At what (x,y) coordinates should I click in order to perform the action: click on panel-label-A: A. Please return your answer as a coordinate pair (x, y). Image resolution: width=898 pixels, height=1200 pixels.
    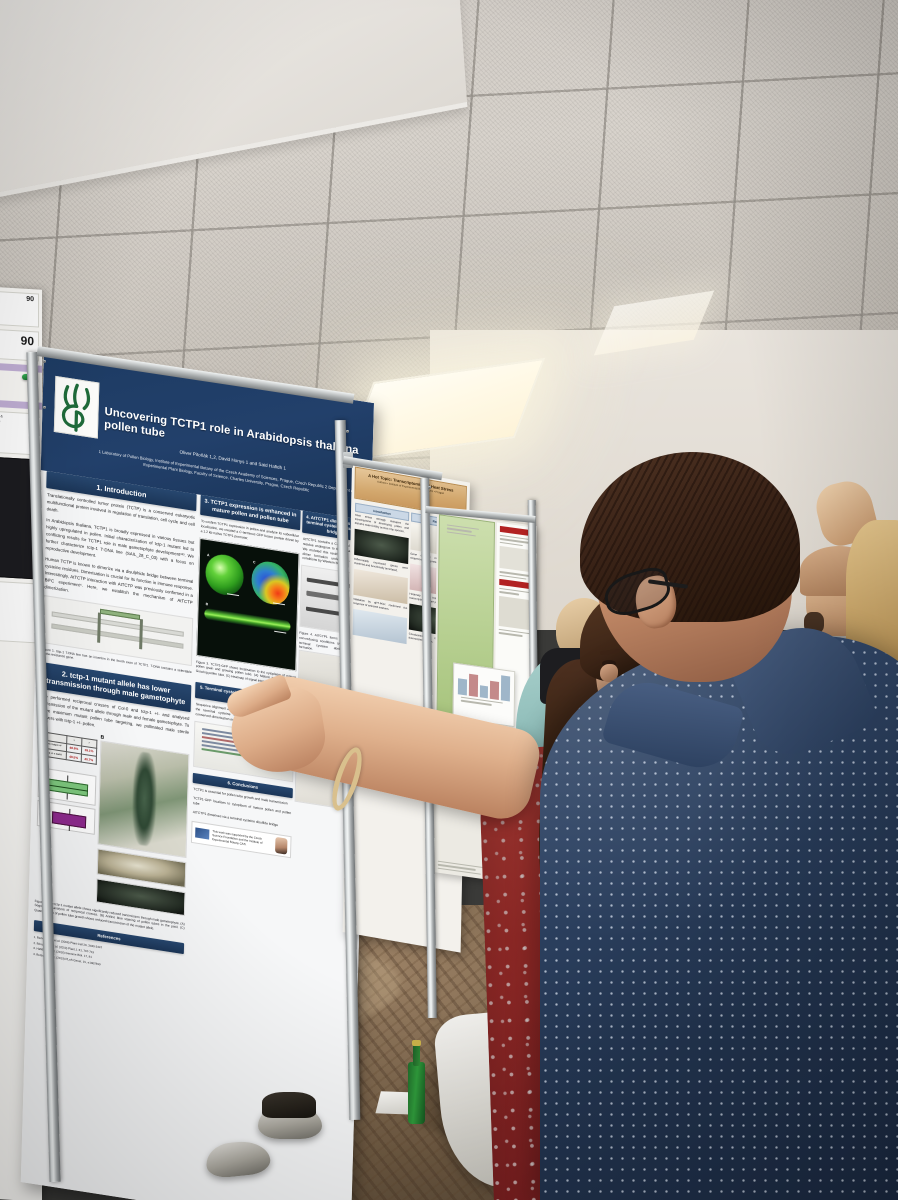
    Looking at the image, I should click on (208, 555).